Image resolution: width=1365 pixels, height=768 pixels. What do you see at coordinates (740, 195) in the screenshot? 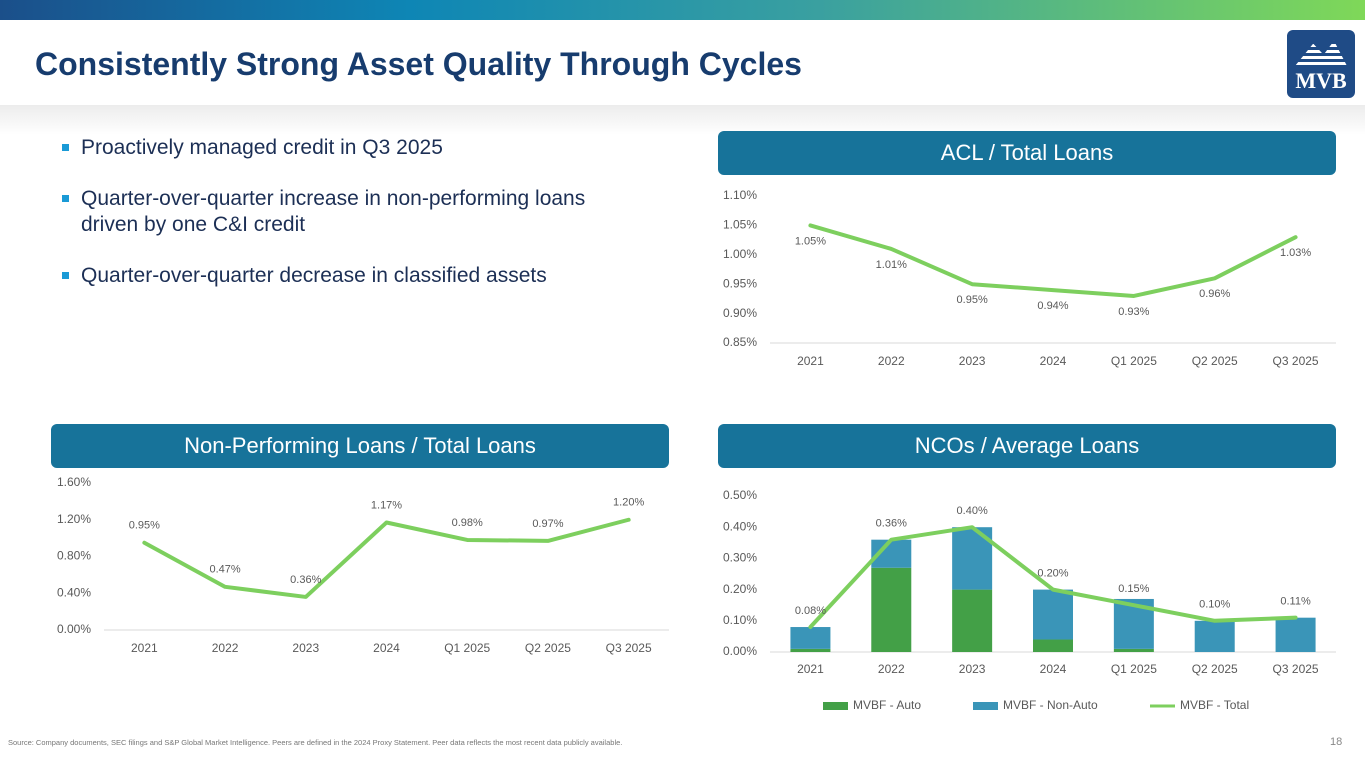
I see `y-tick-label: 1.10%` at bounding box center [740, 195].